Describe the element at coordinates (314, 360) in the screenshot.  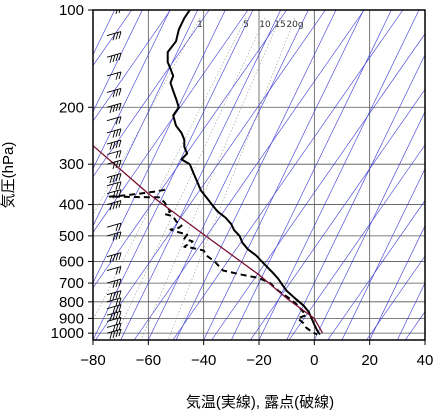
I see `x-tick-label: 0` at that location.